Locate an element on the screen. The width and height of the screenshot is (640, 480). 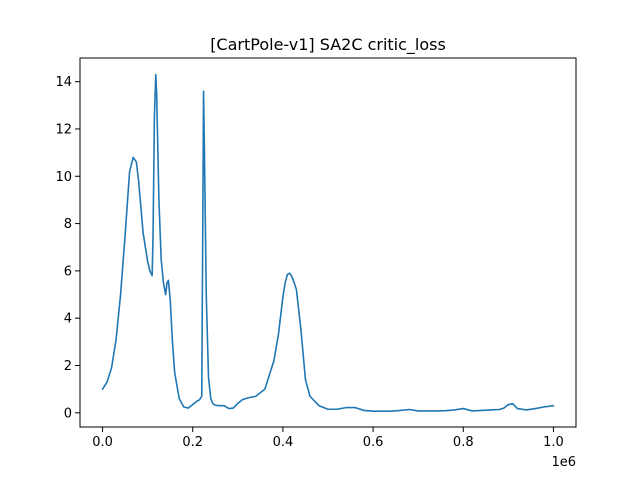
y-tick-label: 4 is located at coordinates (68, 319).